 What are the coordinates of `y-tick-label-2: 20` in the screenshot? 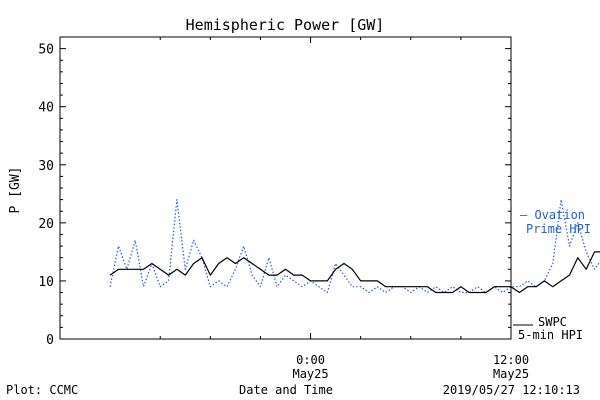 It's located at (46, 224).